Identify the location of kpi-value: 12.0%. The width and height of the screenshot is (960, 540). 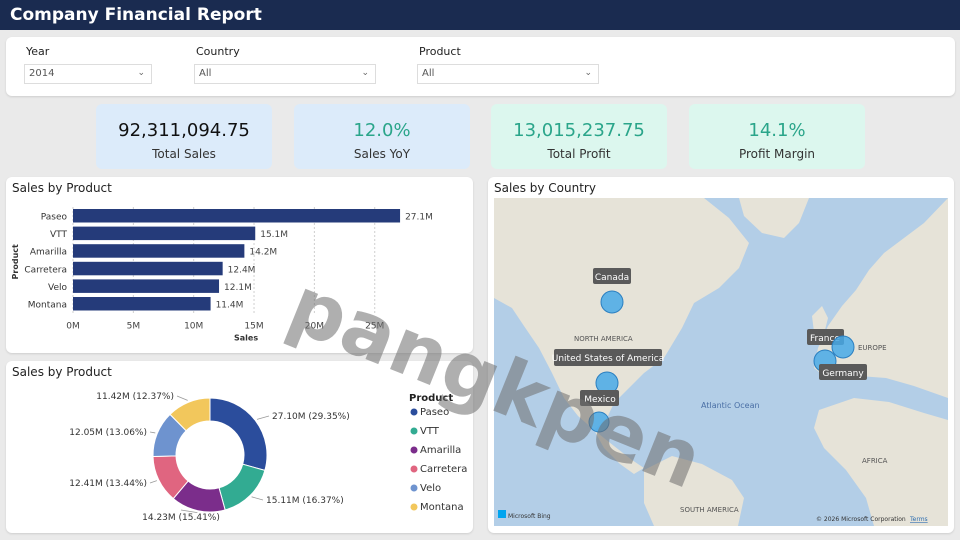
(382, 130).